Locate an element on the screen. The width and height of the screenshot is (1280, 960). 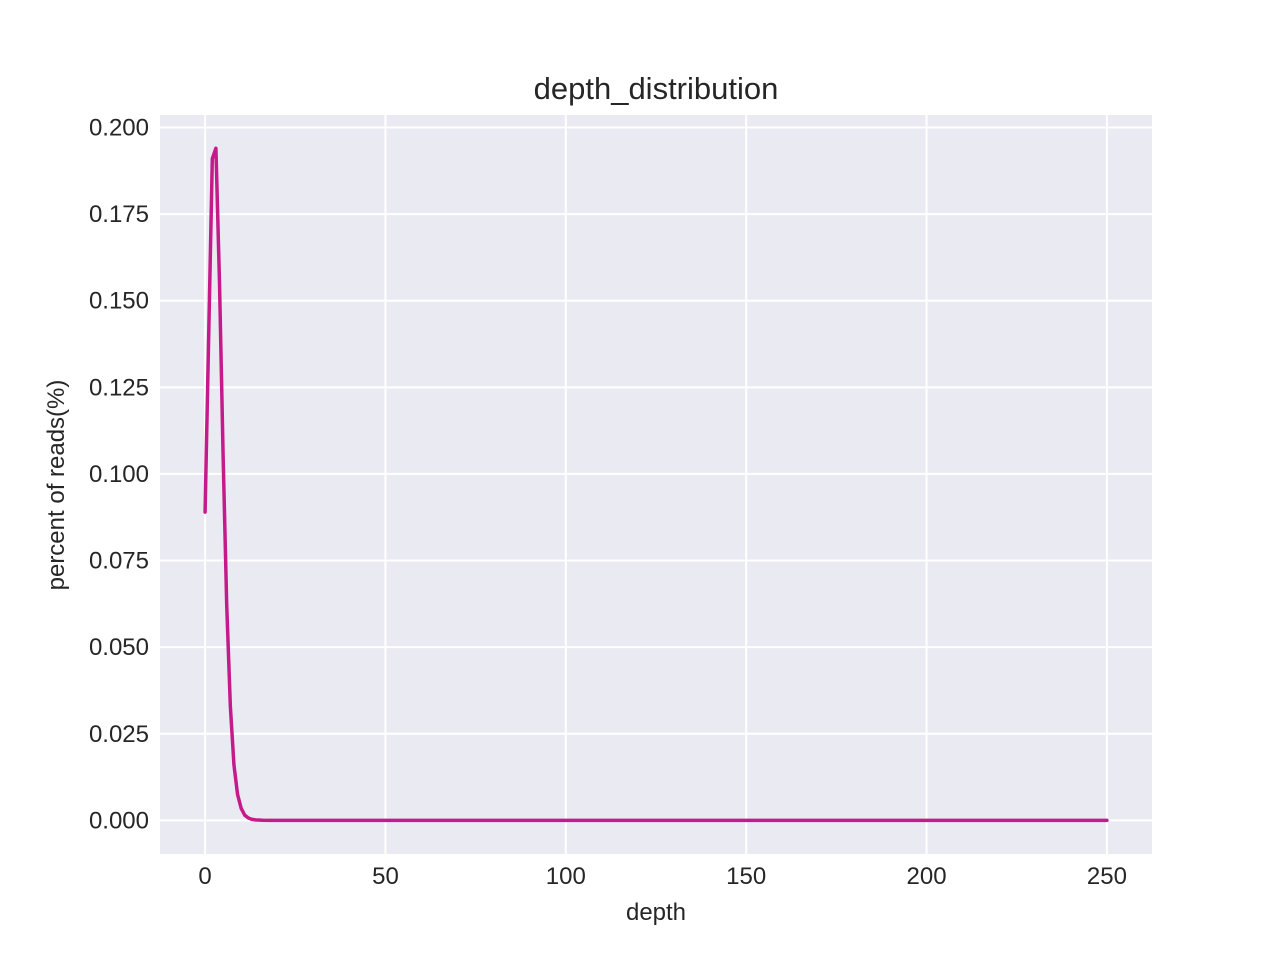
y-tick-label: 0.025 is located at coordinates (119, 734).